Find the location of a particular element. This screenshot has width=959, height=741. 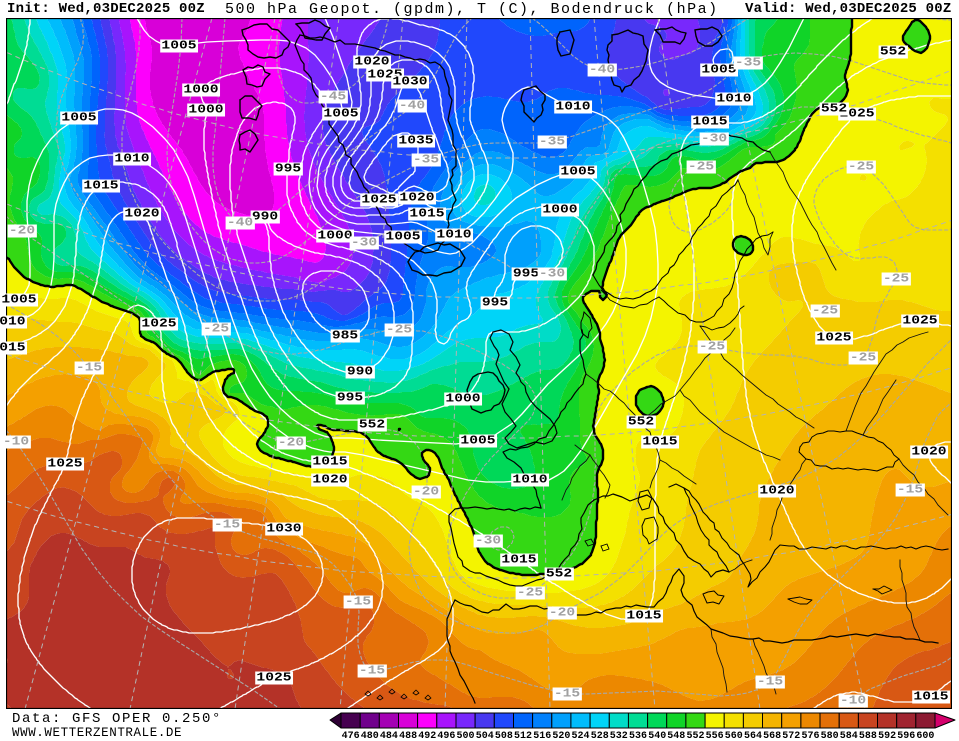

svg-text: 524 is located at coordinates (580, 736).